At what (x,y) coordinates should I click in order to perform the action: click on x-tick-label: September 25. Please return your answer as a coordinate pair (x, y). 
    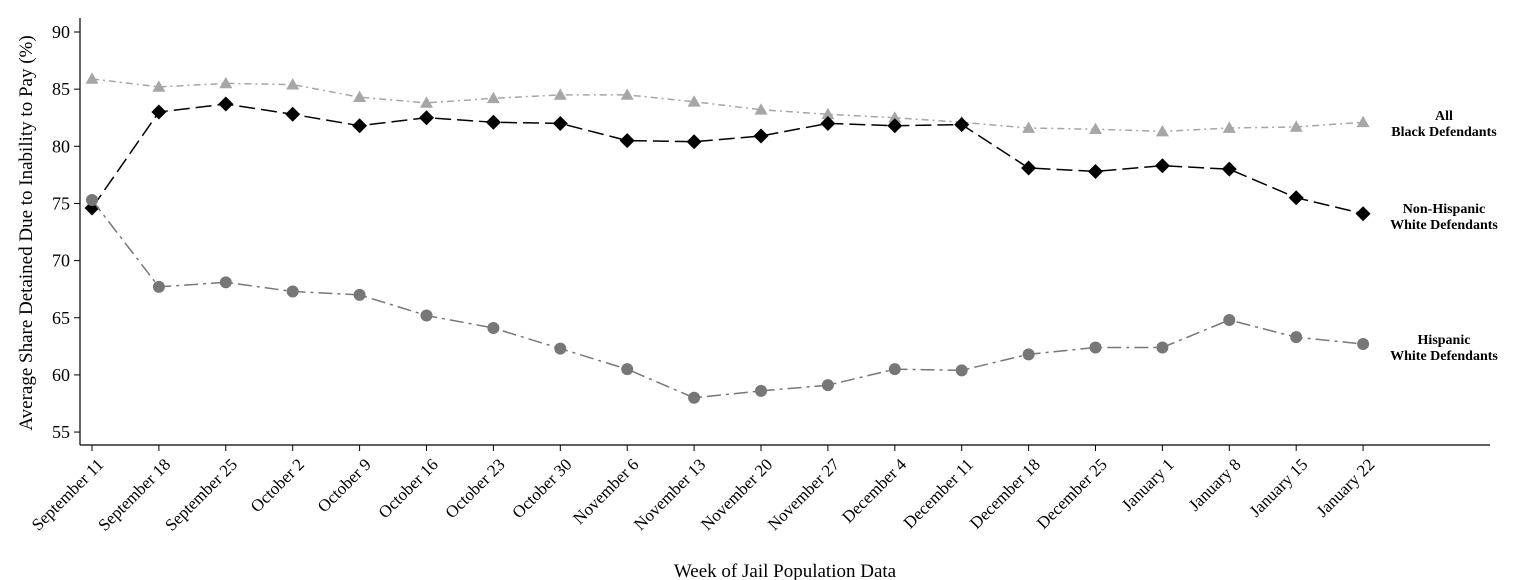
    Looking at the image, I should click on (201, 495).